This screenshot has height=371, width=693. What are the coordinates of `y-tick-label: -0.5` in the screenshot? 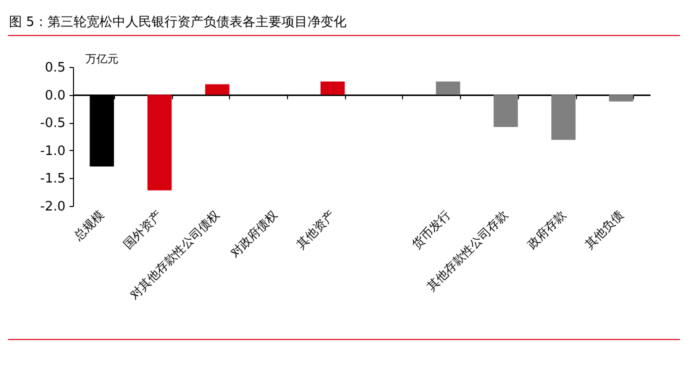 It's located at (53, 124).